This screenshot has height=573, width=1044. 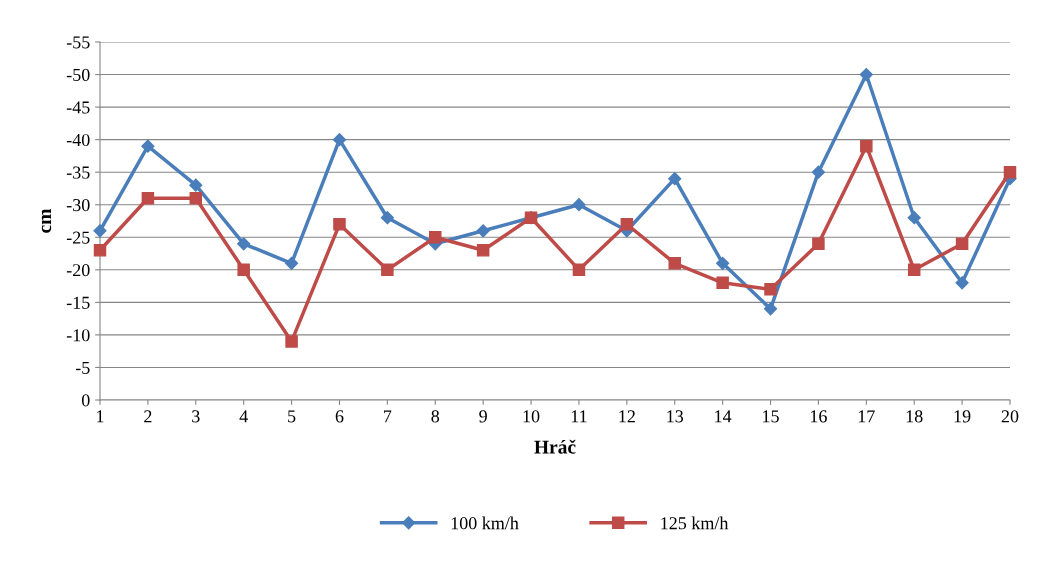 I want to click on y-tick-label: -50, so click(x=78, y=74).